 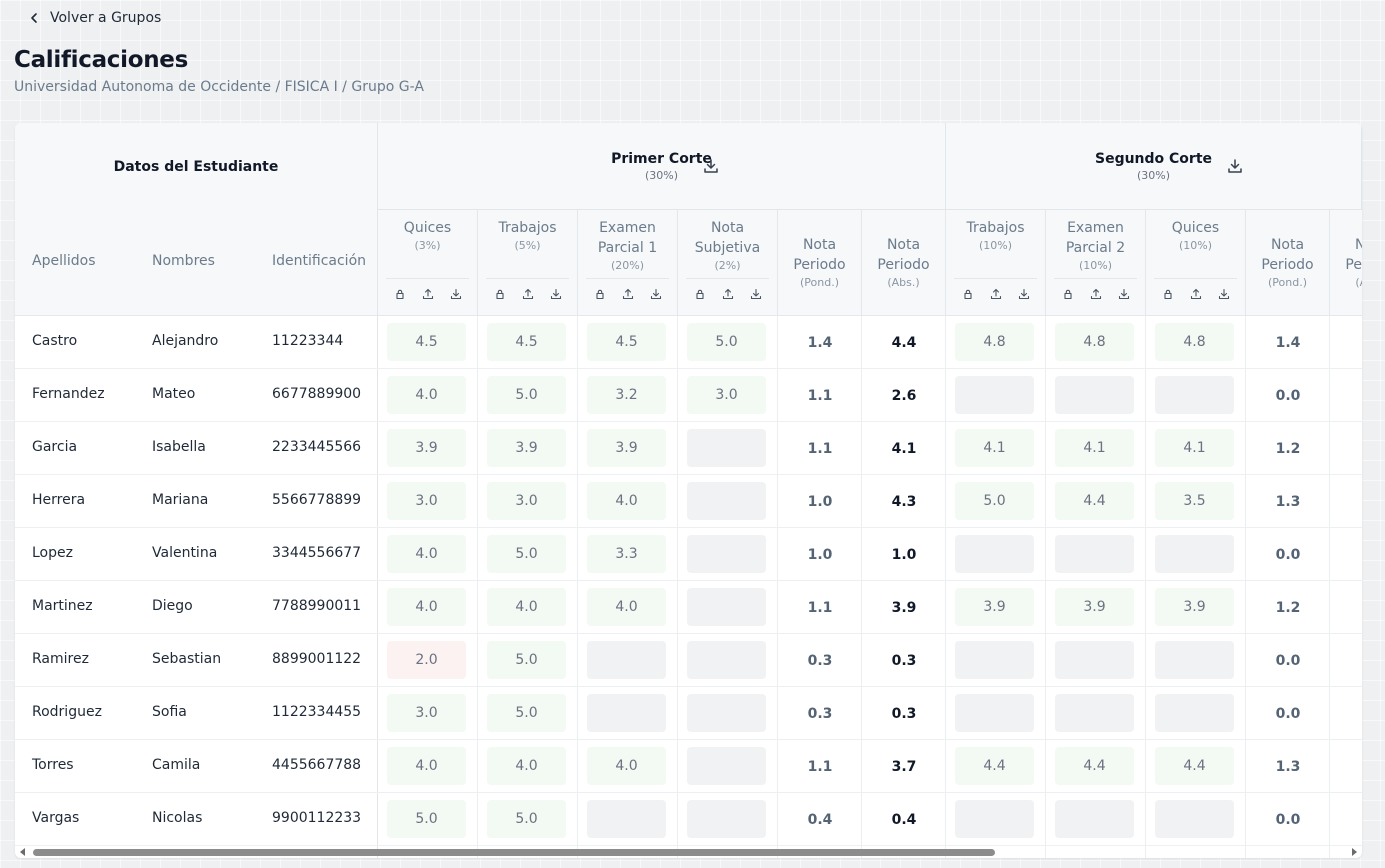 I want to click on grade-input: 3.3, so click(x=626, y=554).